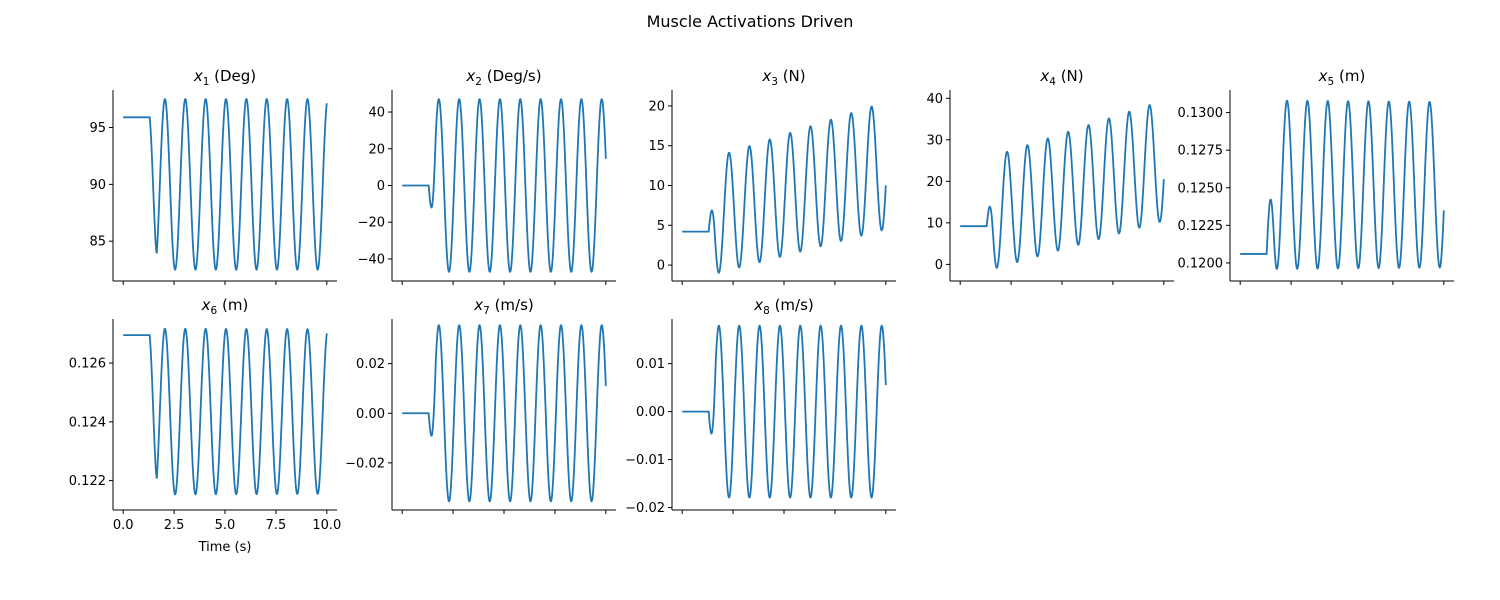 This screenshot has height=600, width=1500. I want to click on title-subscript: 7, so click(486, 311).